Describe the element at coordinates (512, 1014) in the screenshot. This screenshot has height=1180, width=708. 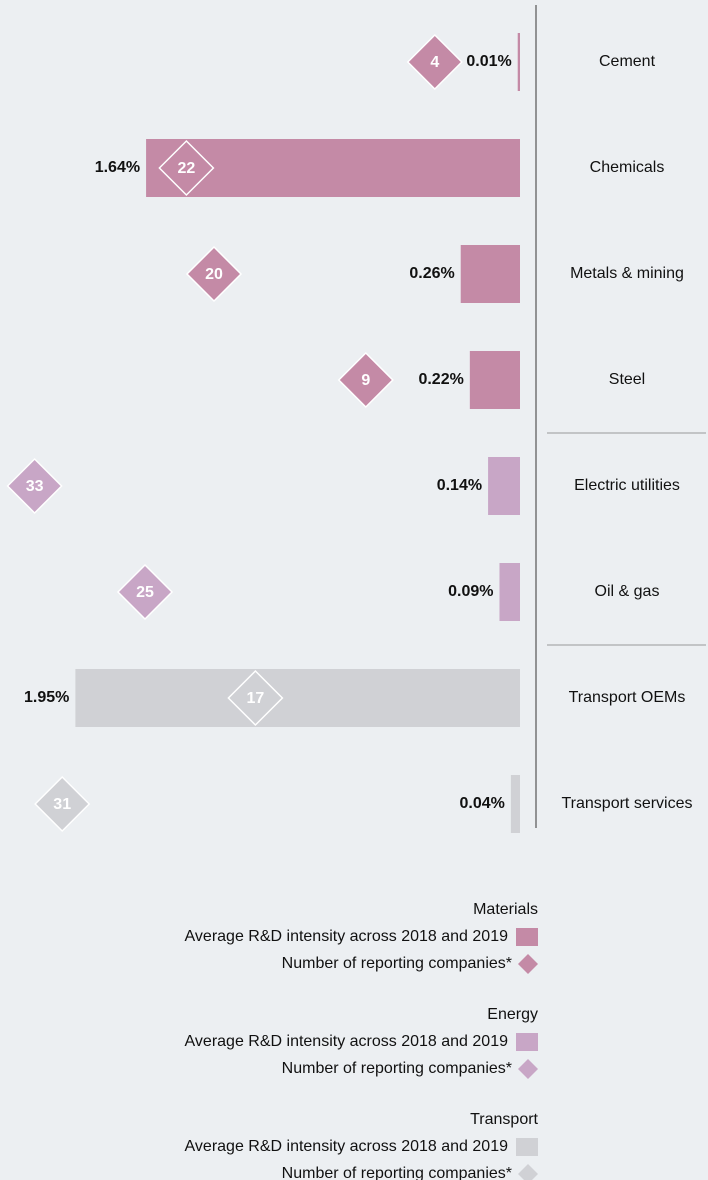
I see `legend-group: Energy` at that location.